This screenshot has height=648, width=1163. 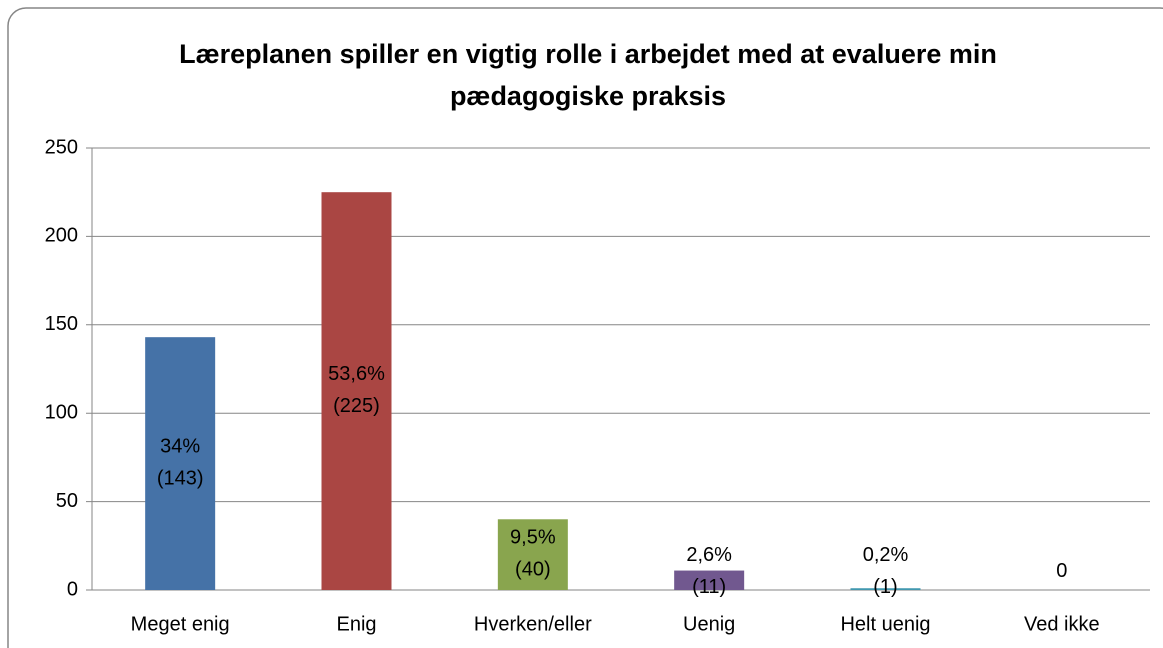 What do you see at coordinates (886, 571) in the screenshot?
I see `data-label: 0,2% (1)` at bounding box center [886, 571].